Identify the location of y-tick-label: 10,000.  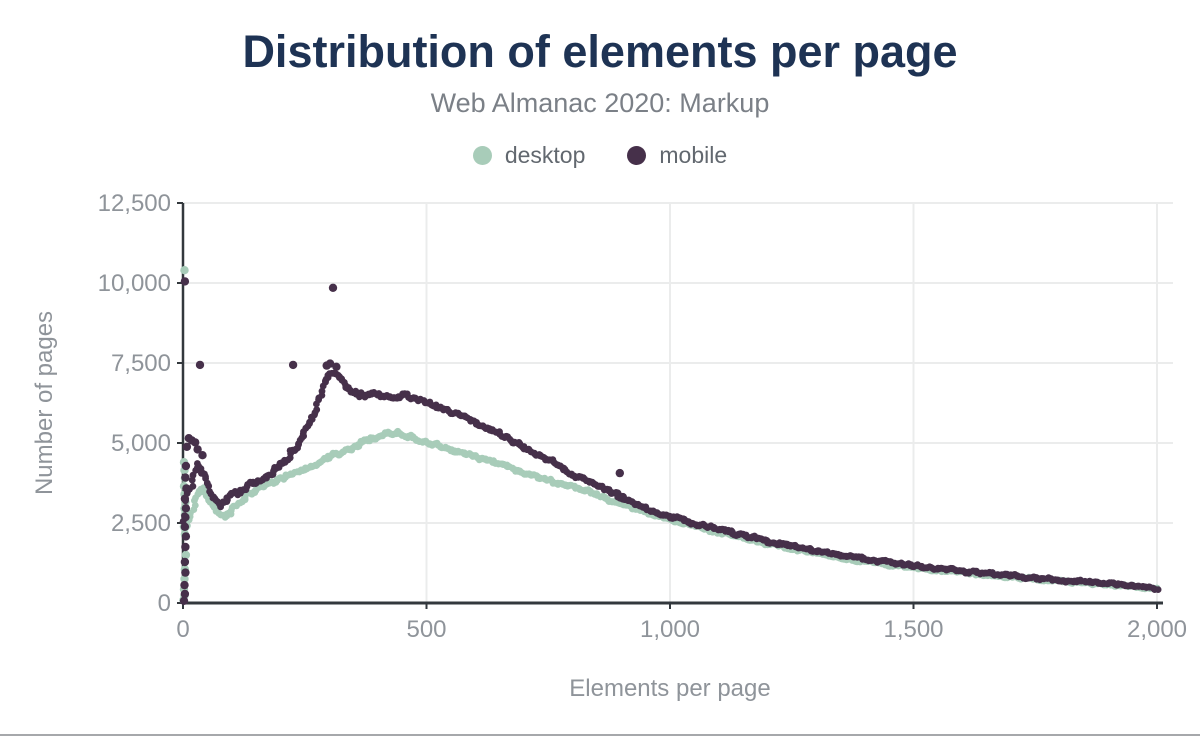
(134, 283).